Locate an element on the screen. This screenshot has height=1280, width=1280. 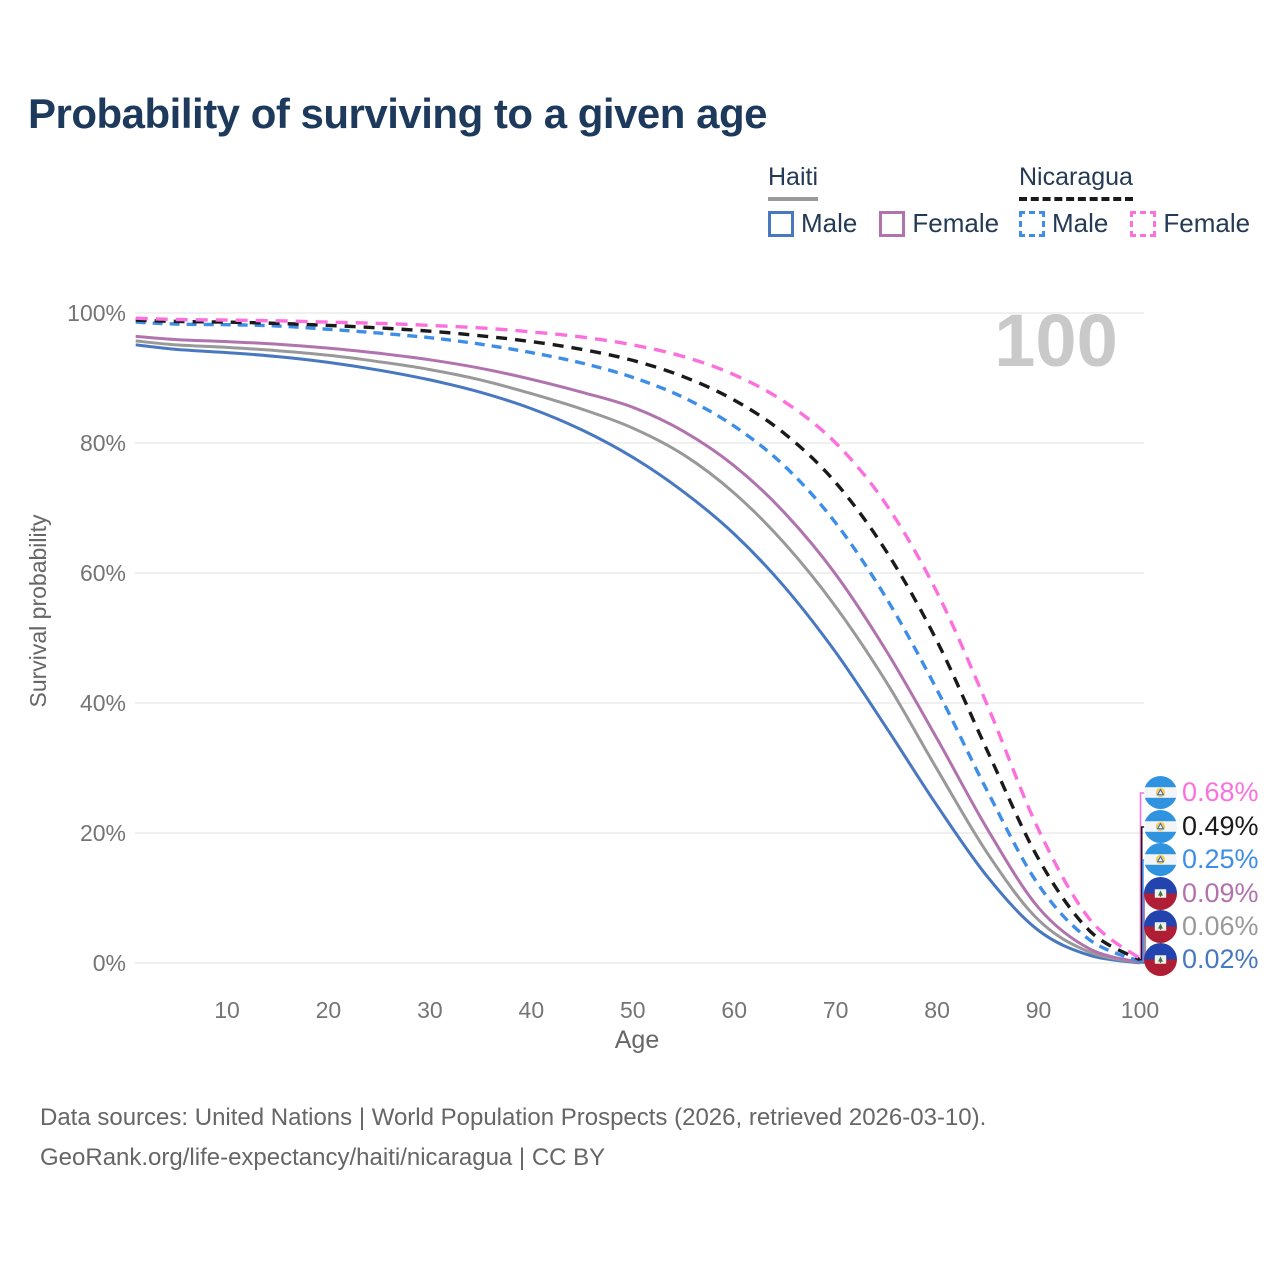
legend-item-haiti-male: Male is located at coordinates (812, 223).